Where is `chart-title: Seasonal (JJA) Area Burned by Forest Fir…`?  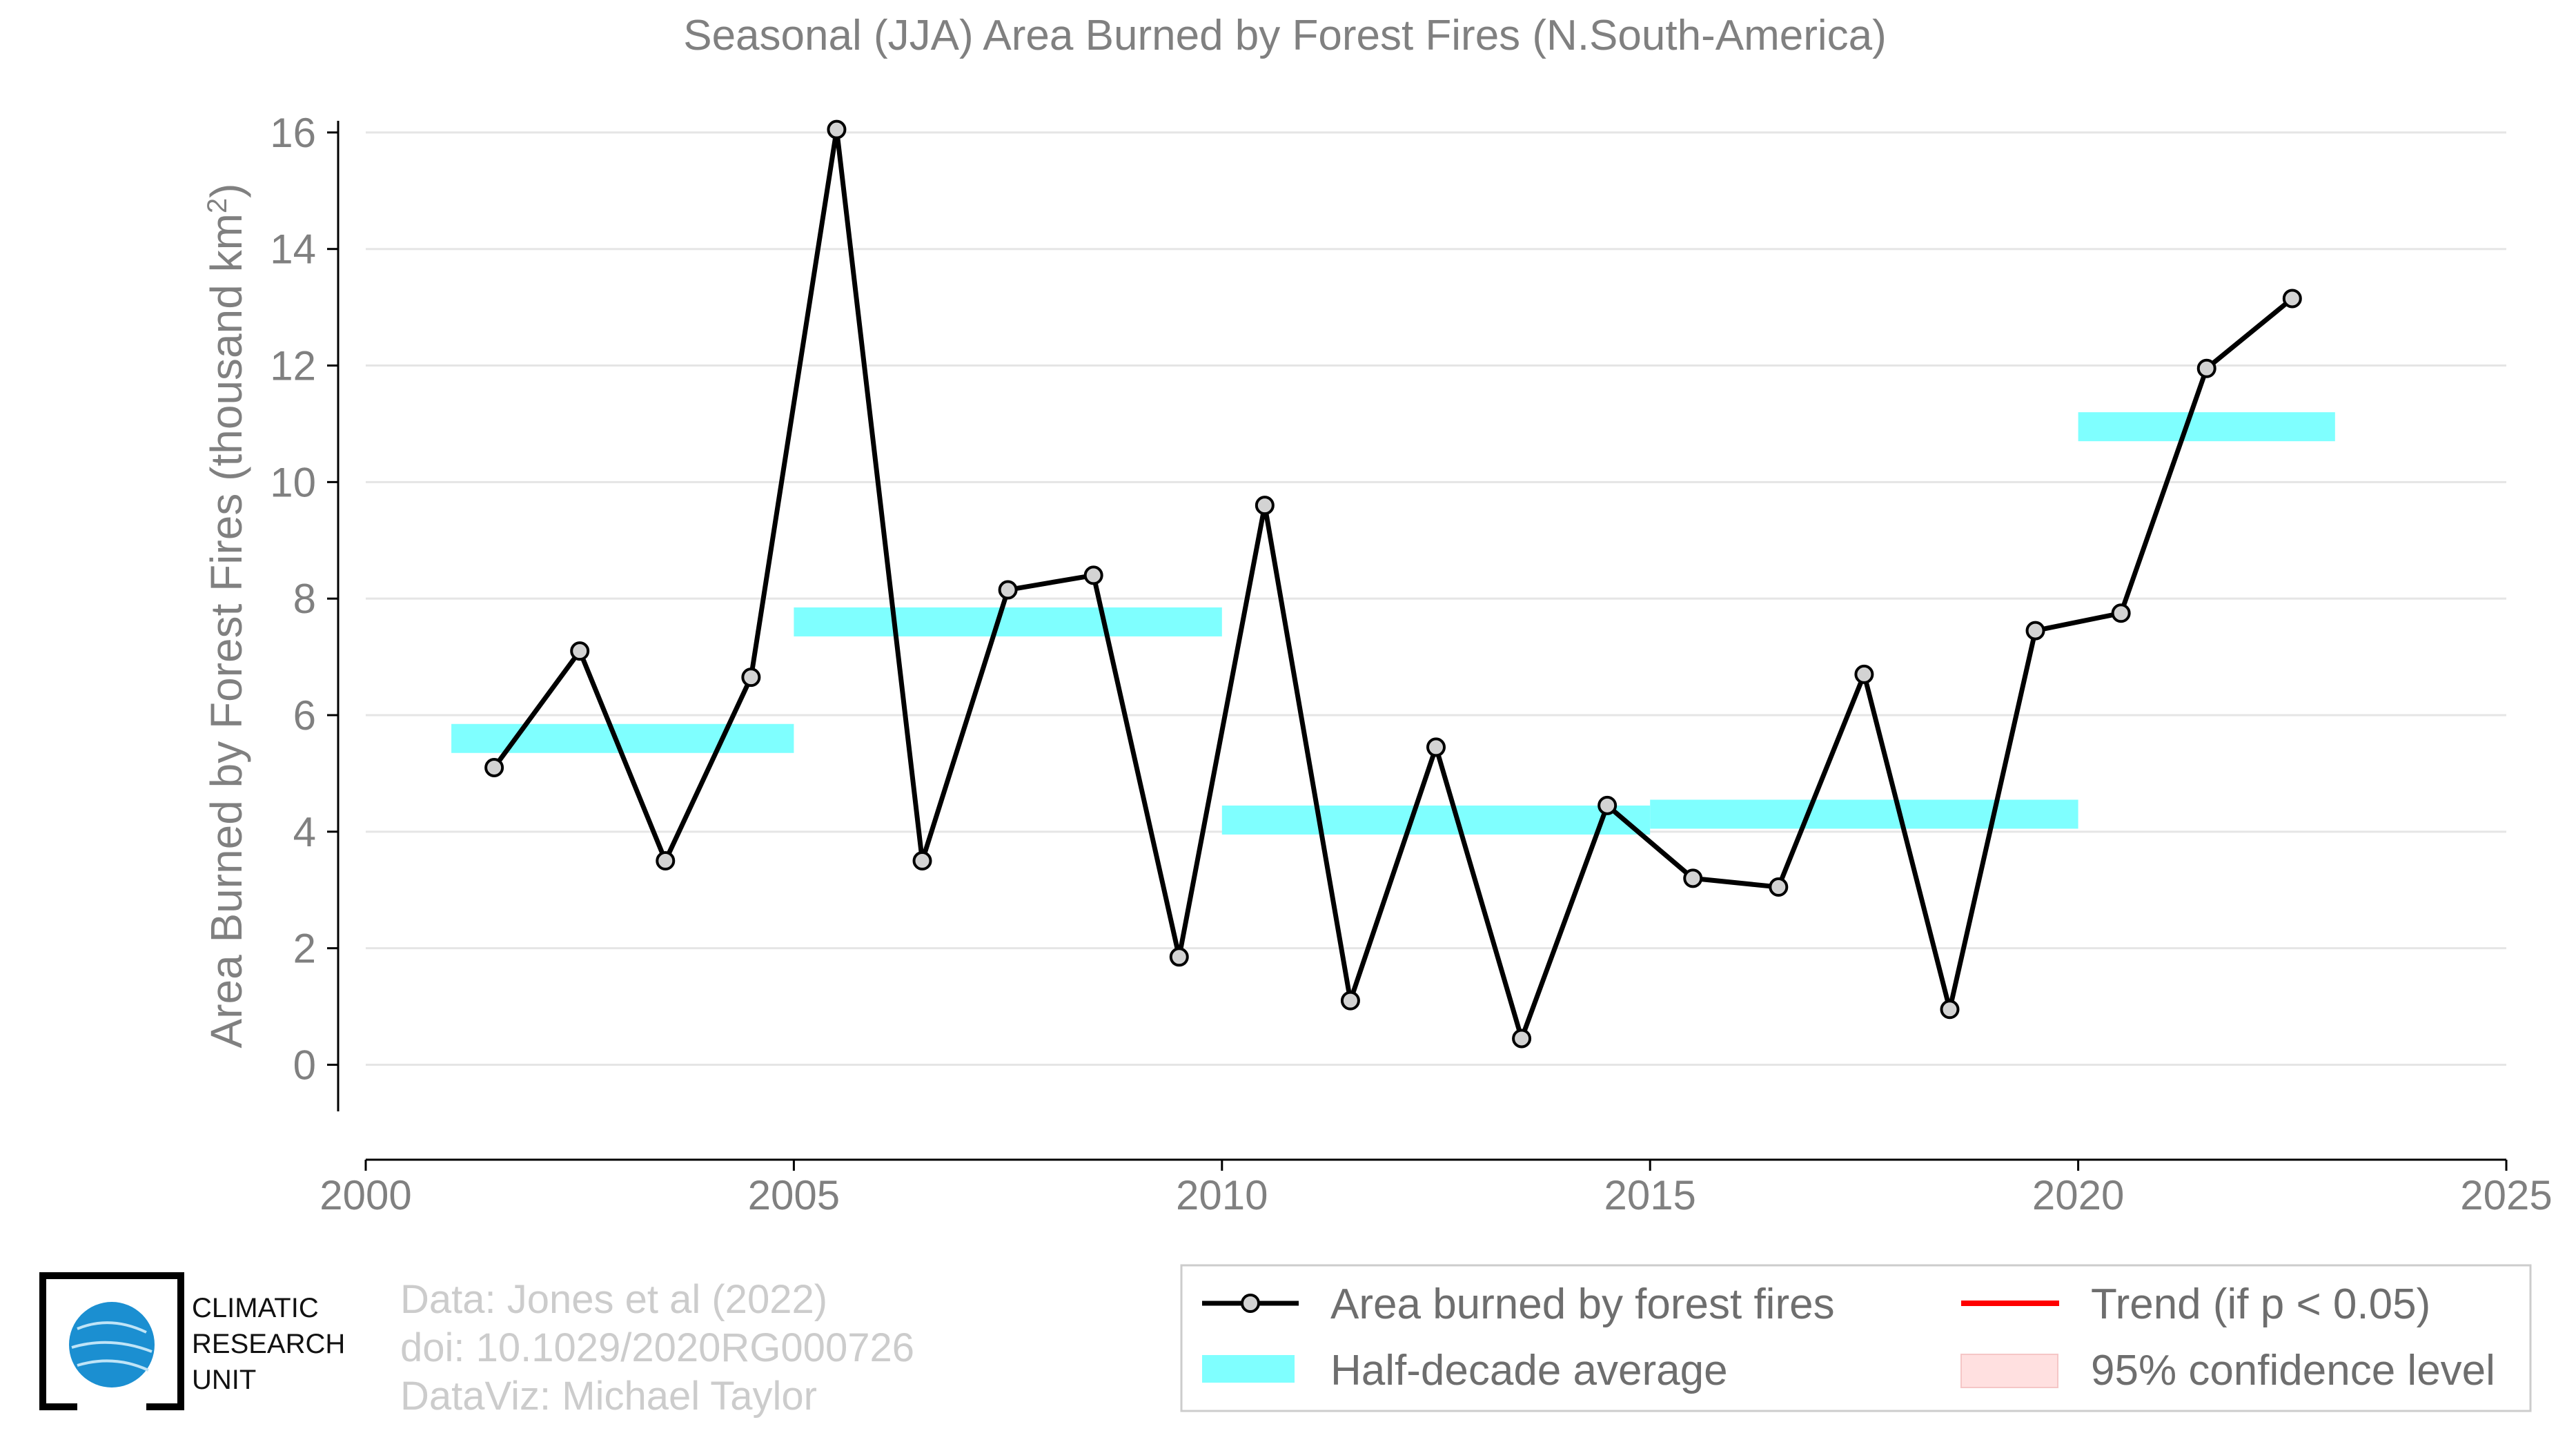 chart-title: Seasonal (JJA) Area Burned by Forest Fir… is located at coordinates (1285, 35).